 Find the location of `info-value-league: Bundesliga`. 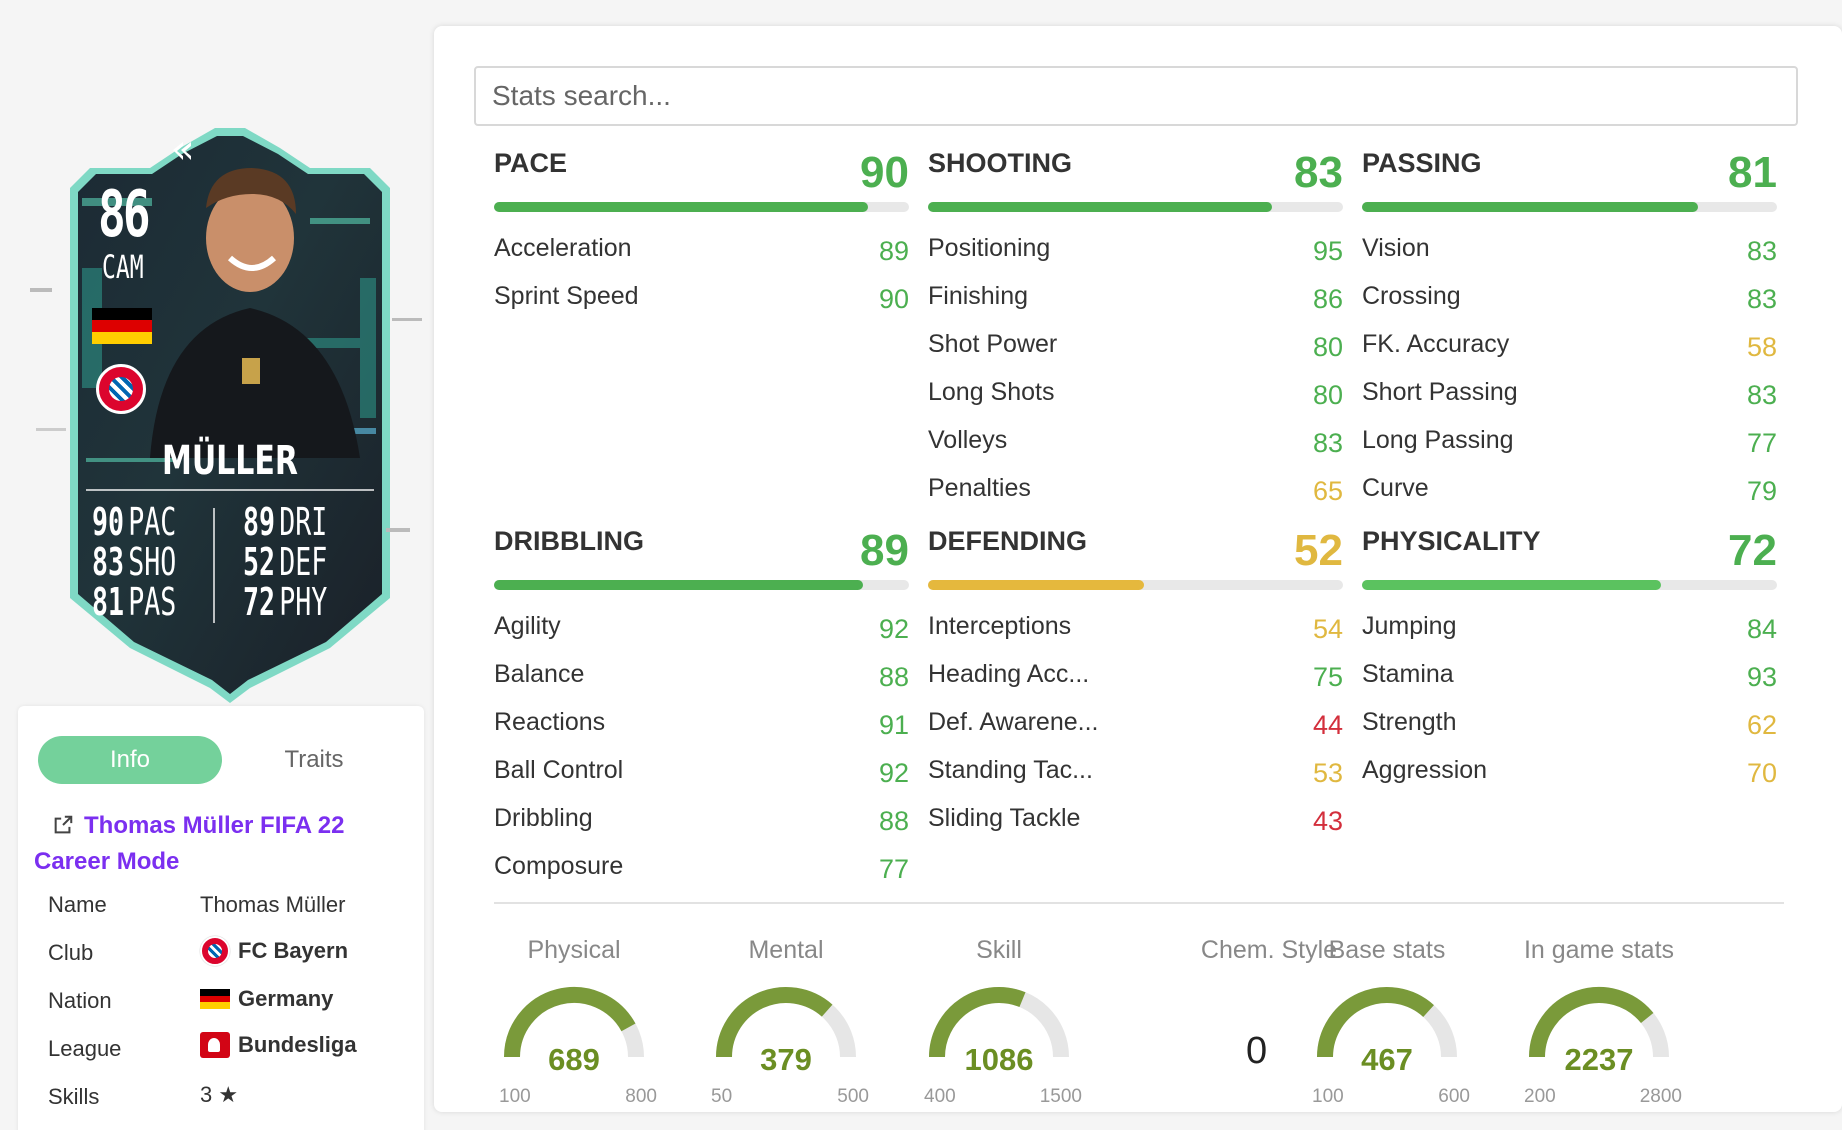

info-value-league: Bundesliga is located at coordinates (278, 1045).